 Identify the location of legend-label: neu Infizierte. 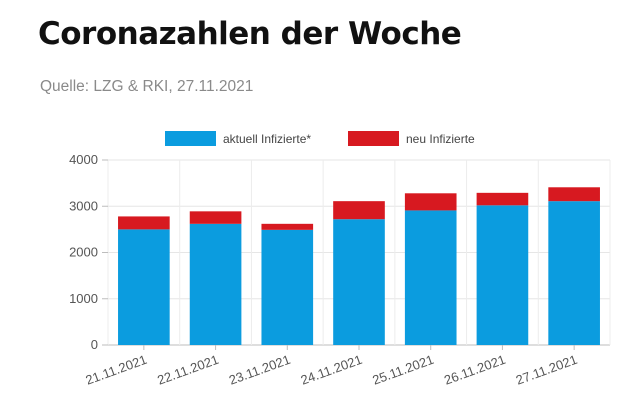
(440, 139).